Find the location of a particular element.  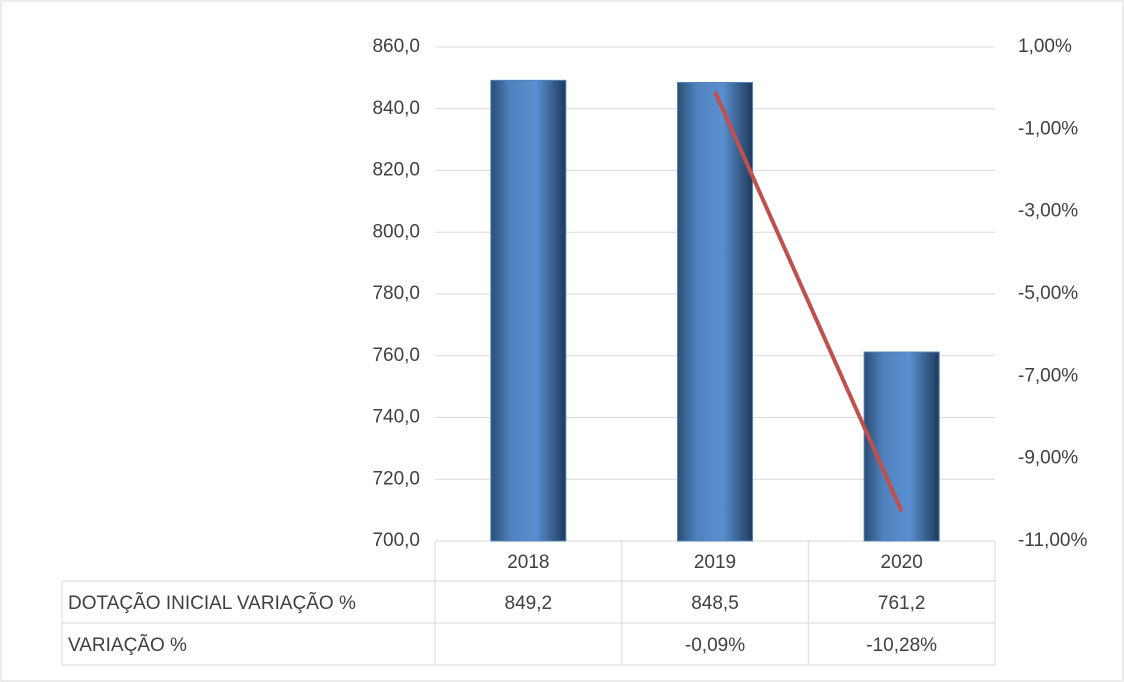

line is located at coordinates (808, 302).